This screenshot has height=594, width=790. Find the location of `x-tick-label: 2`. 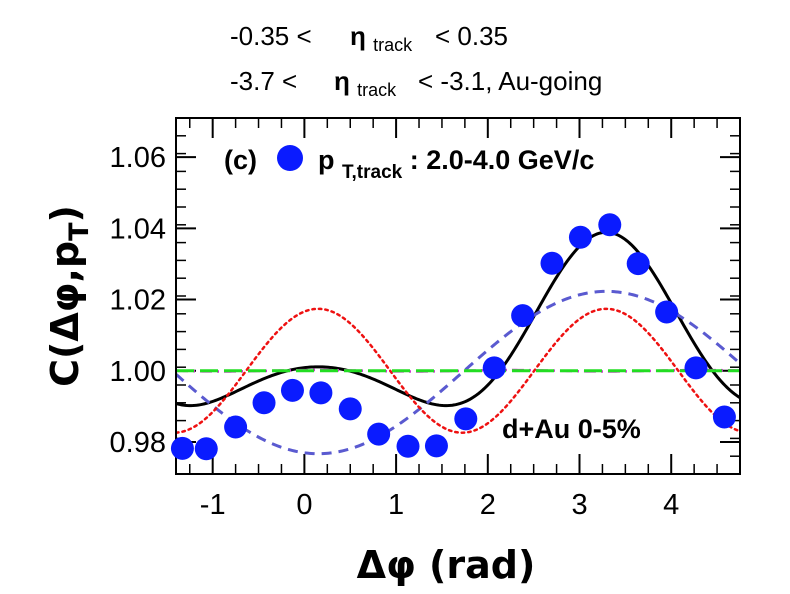

x-tick-label: 2 is located at coordinates (488, 505).